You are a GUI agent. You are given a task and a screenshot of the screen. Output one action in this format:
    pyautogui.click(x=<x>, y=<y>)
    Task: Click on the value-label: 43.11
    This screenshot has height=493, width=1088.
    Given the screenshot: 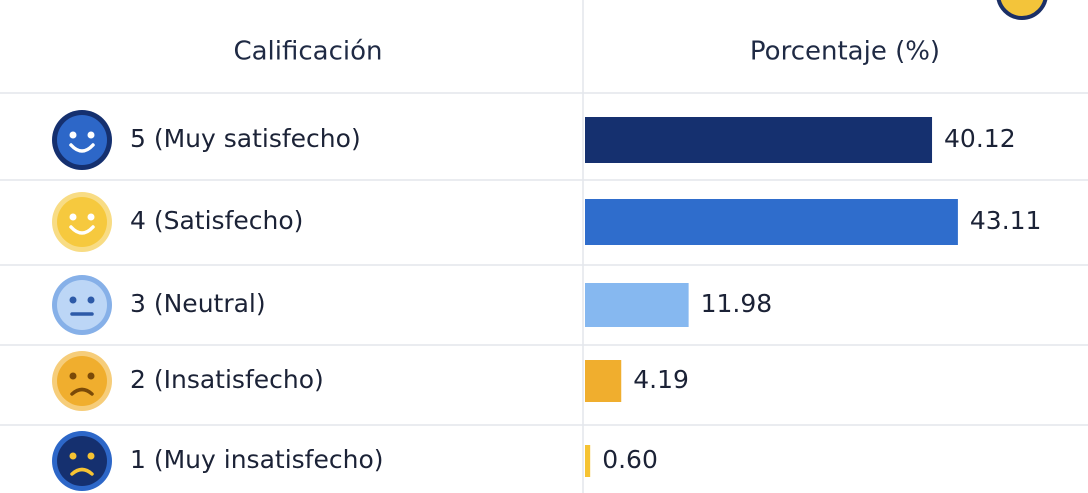 What is the action you would take?
    pyautogui.click(x=1006, y=220)
    